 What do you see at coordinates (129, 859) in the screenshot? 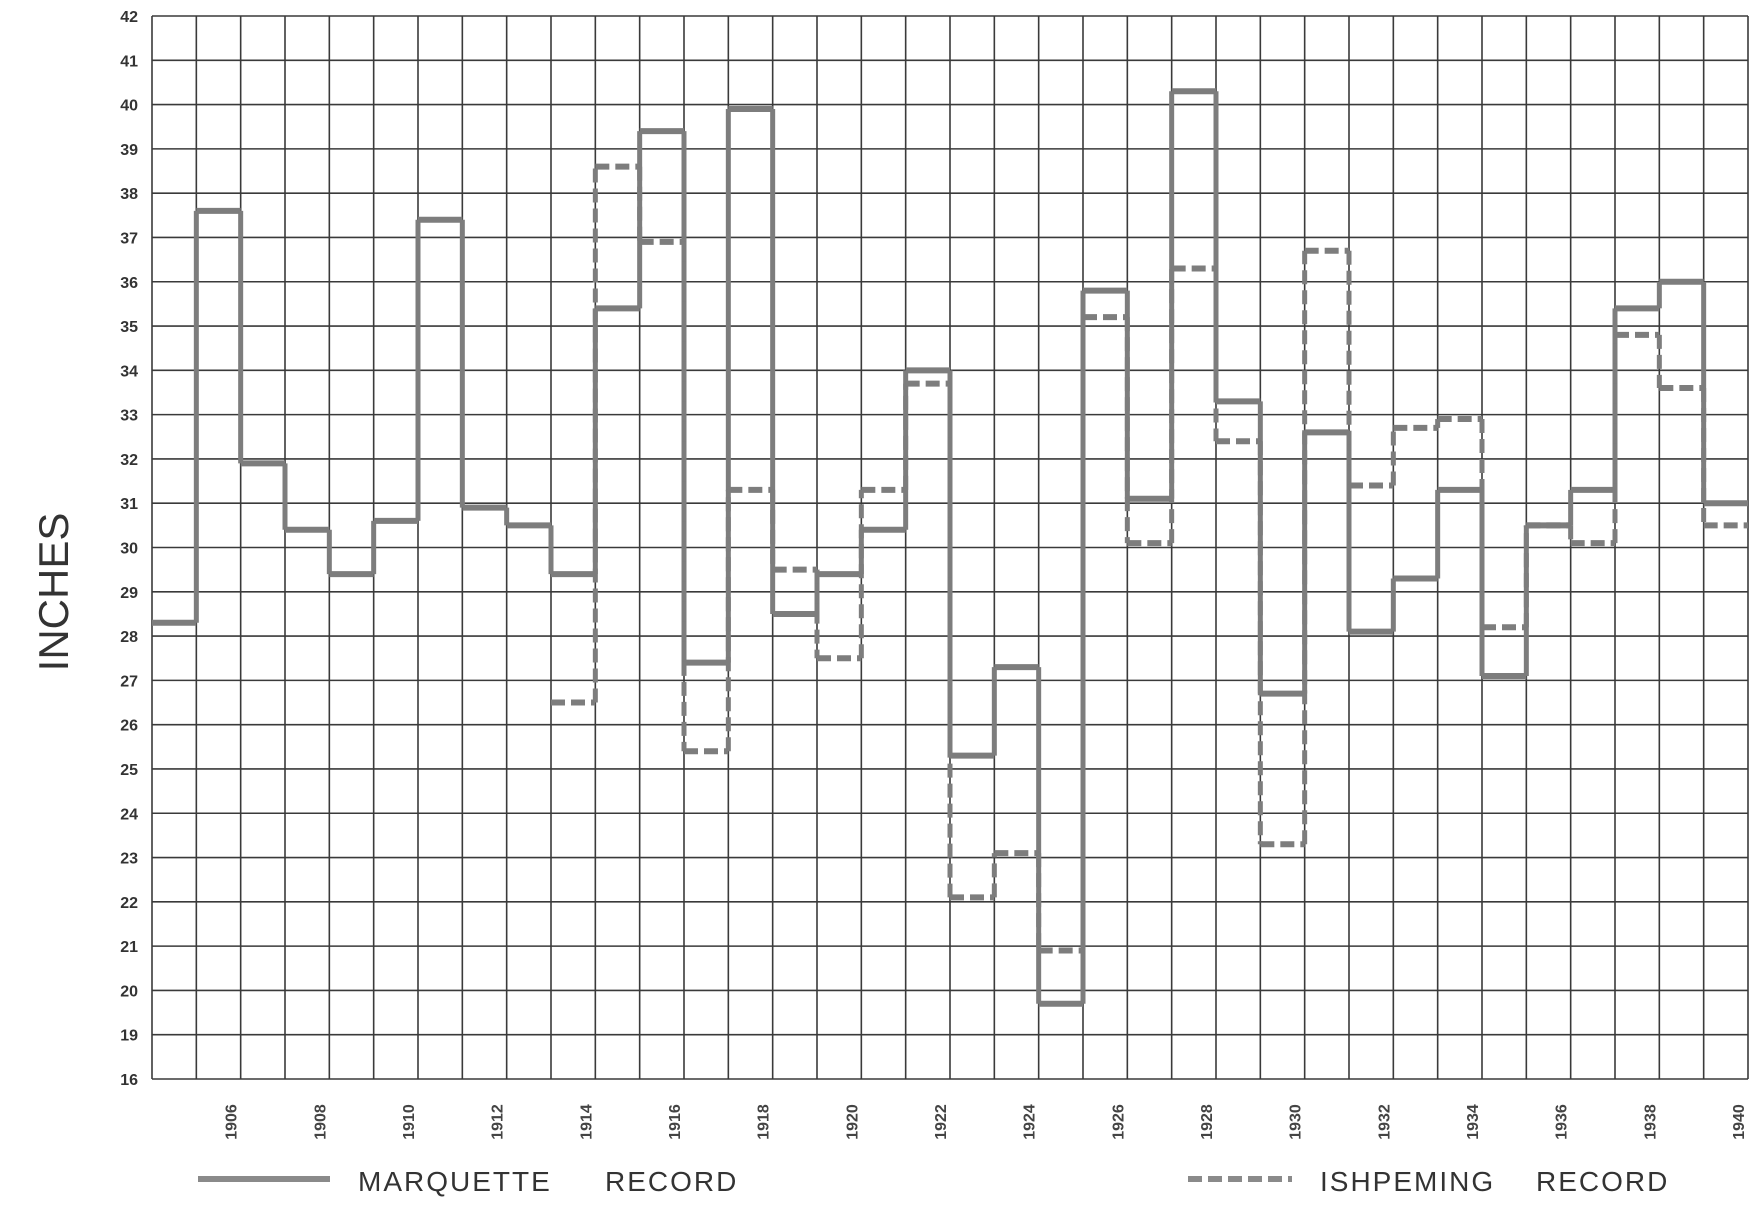
I see `y-tick-label: 23` at bounding box center [129, 859].